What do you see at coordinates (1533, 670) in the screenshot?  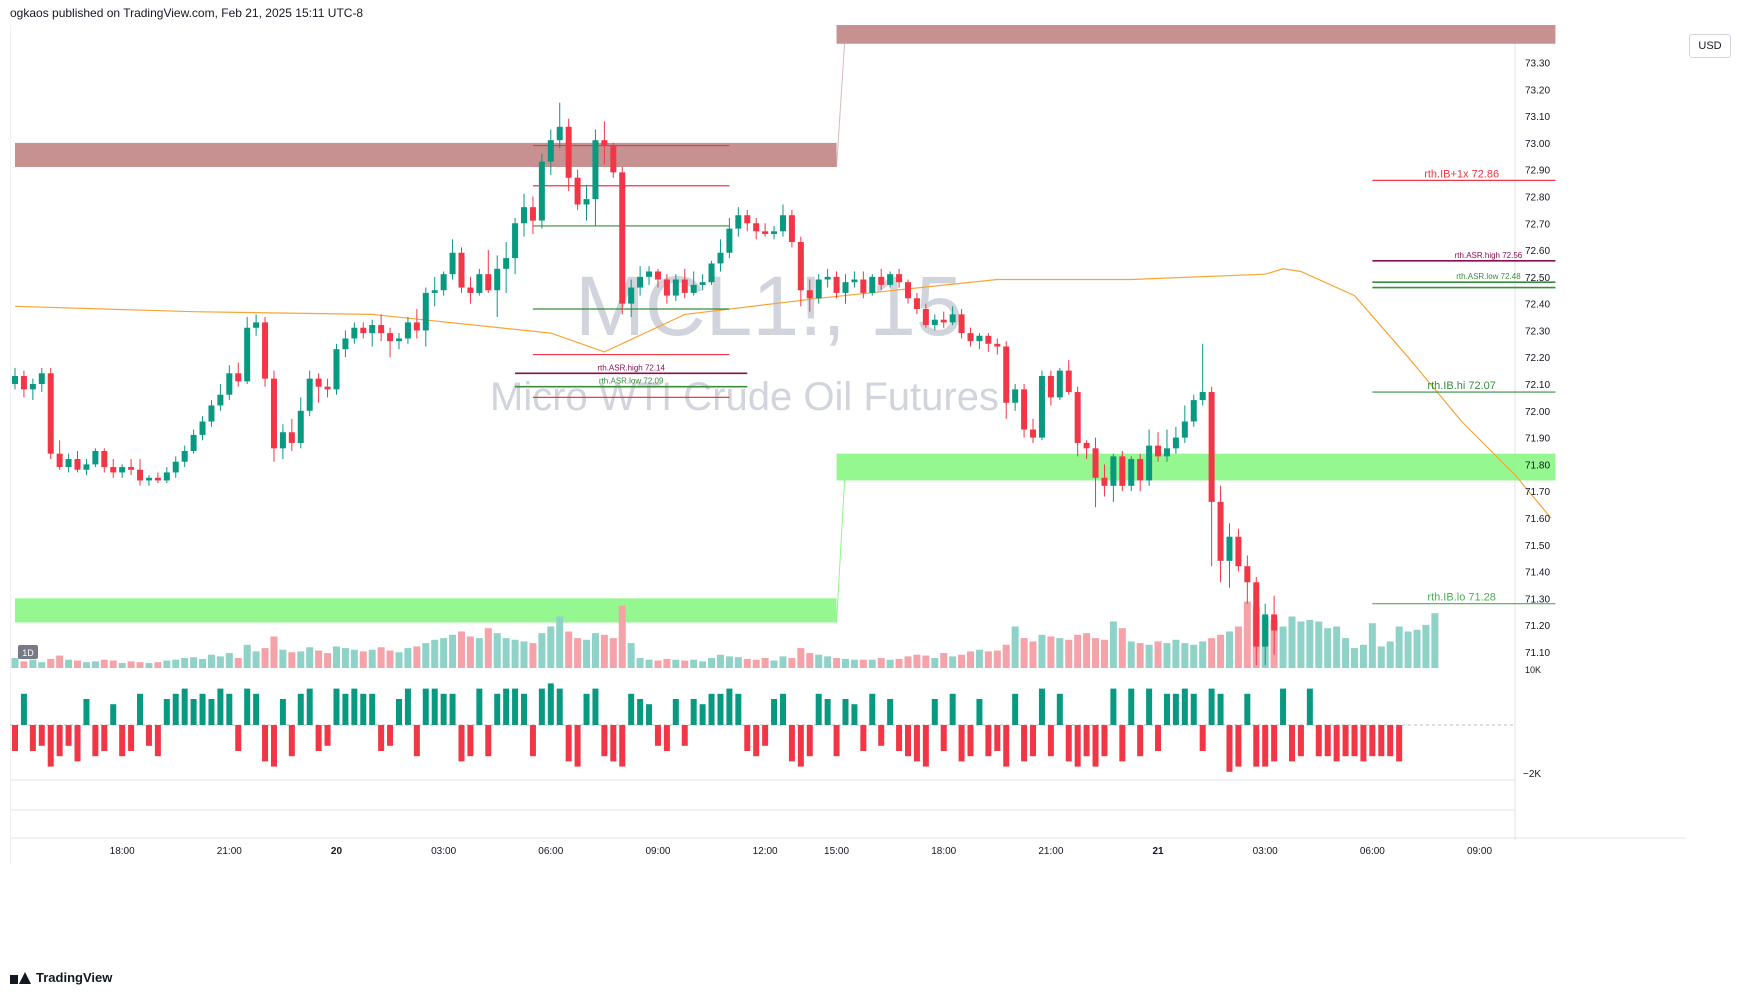 I see `volume-axis-label: 10K` at bounding box center [1533, 670].